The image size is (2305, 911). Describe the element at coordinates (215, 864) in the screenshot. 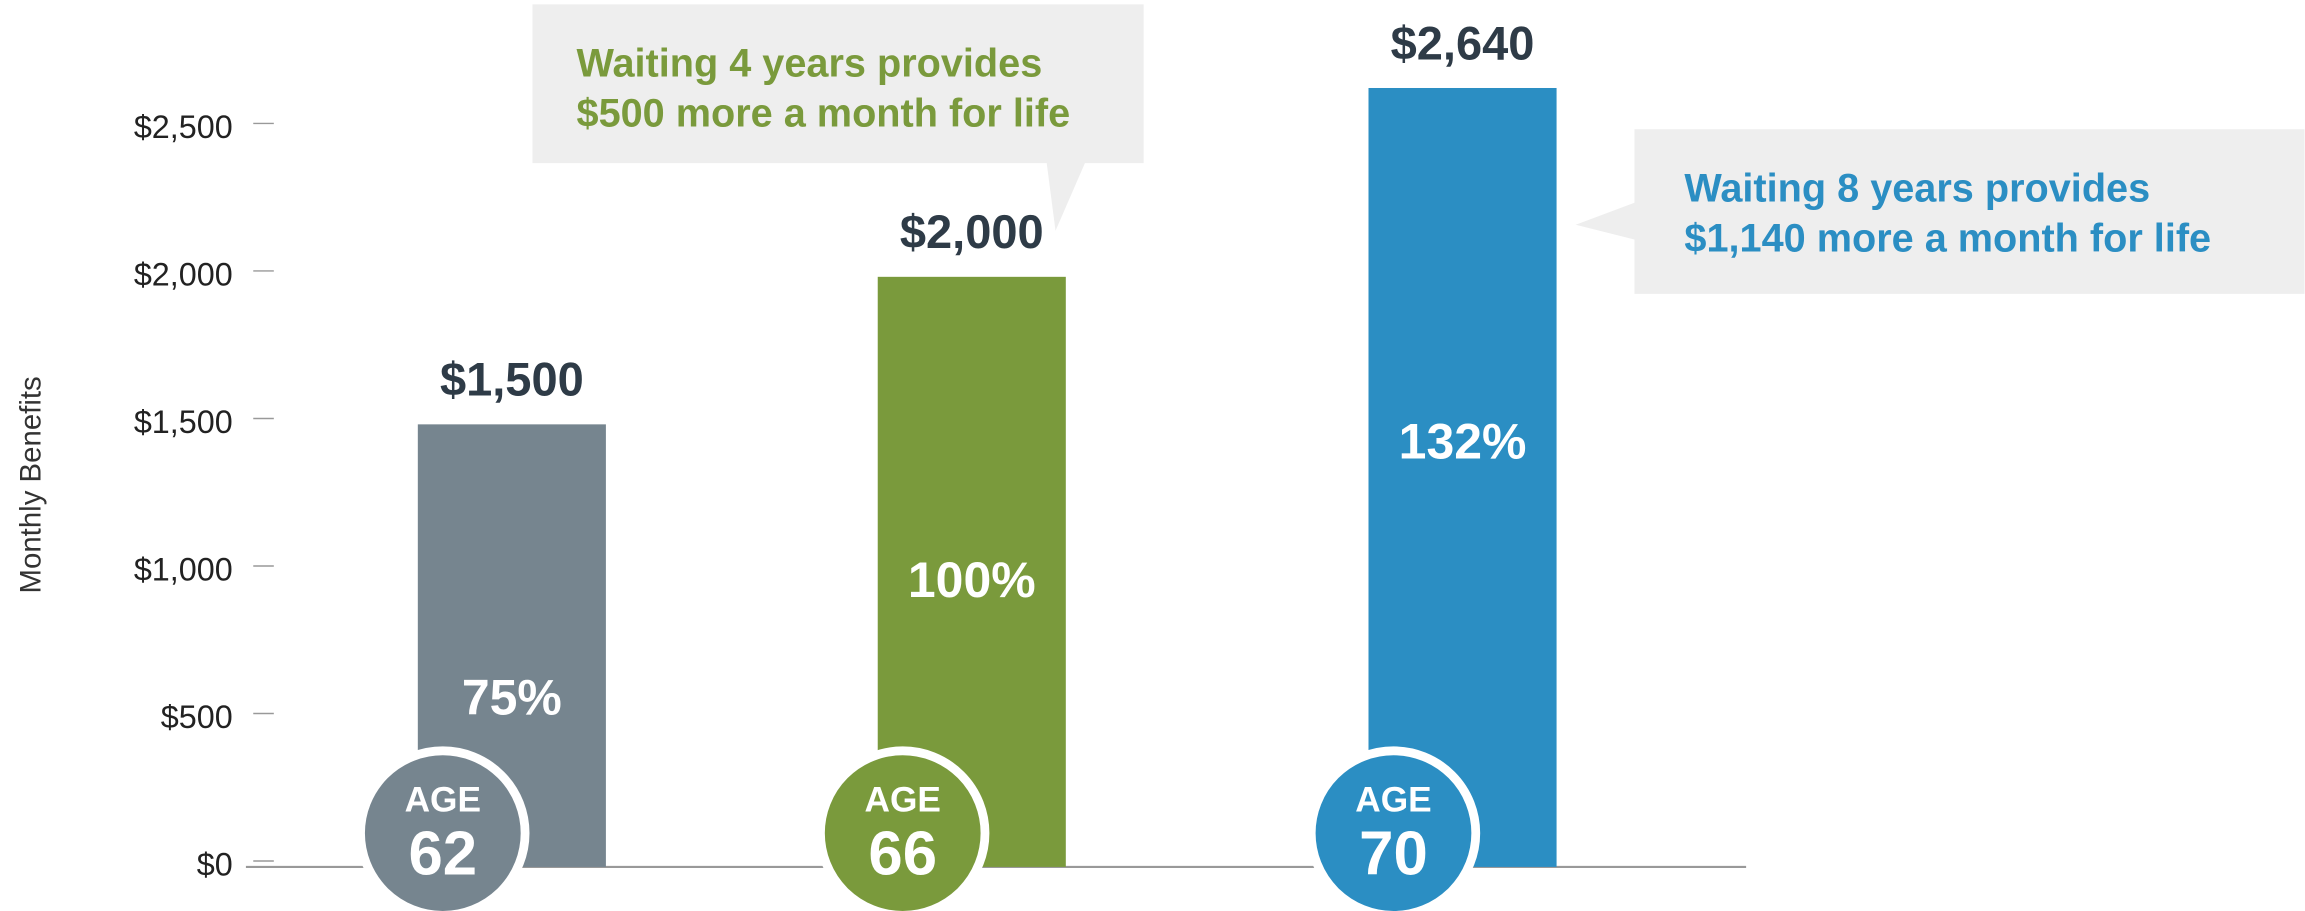

I see `y-tick-label: $0` at that location.